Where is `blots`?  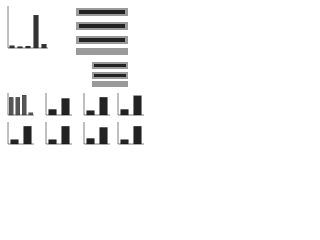 blots is located at coordinates (102, 47).